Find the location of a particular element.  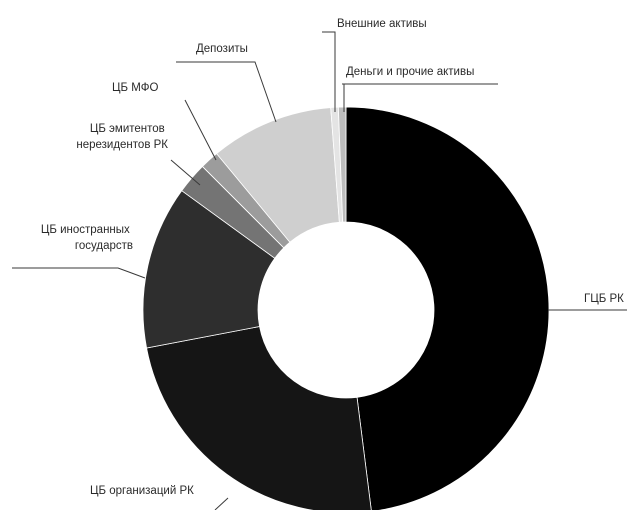

label-foreign-gov-line1: ЦБ иностранных is located at coordinates (85, 230).